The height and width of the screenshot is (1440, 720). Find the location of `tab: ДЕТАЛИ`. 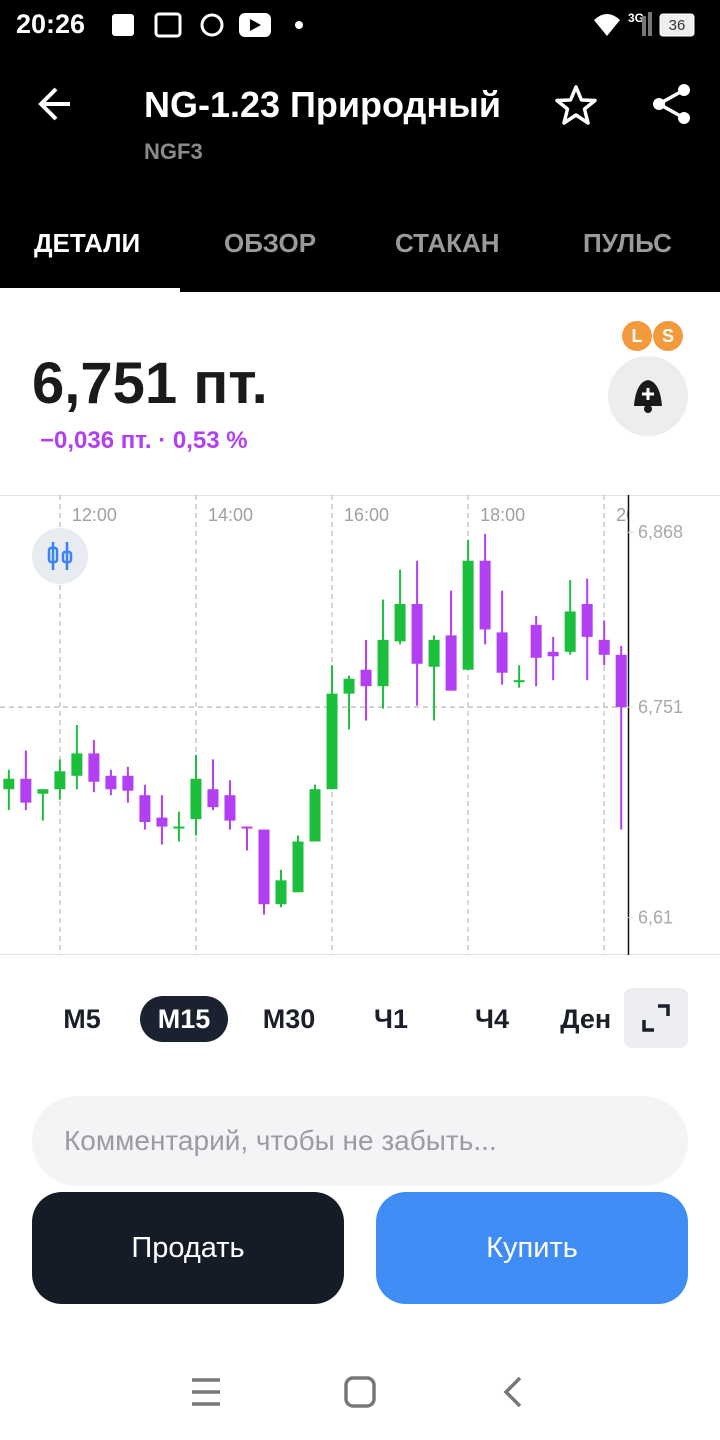

tab: ДЕТАЛИ is located at coordinates (87, 243).